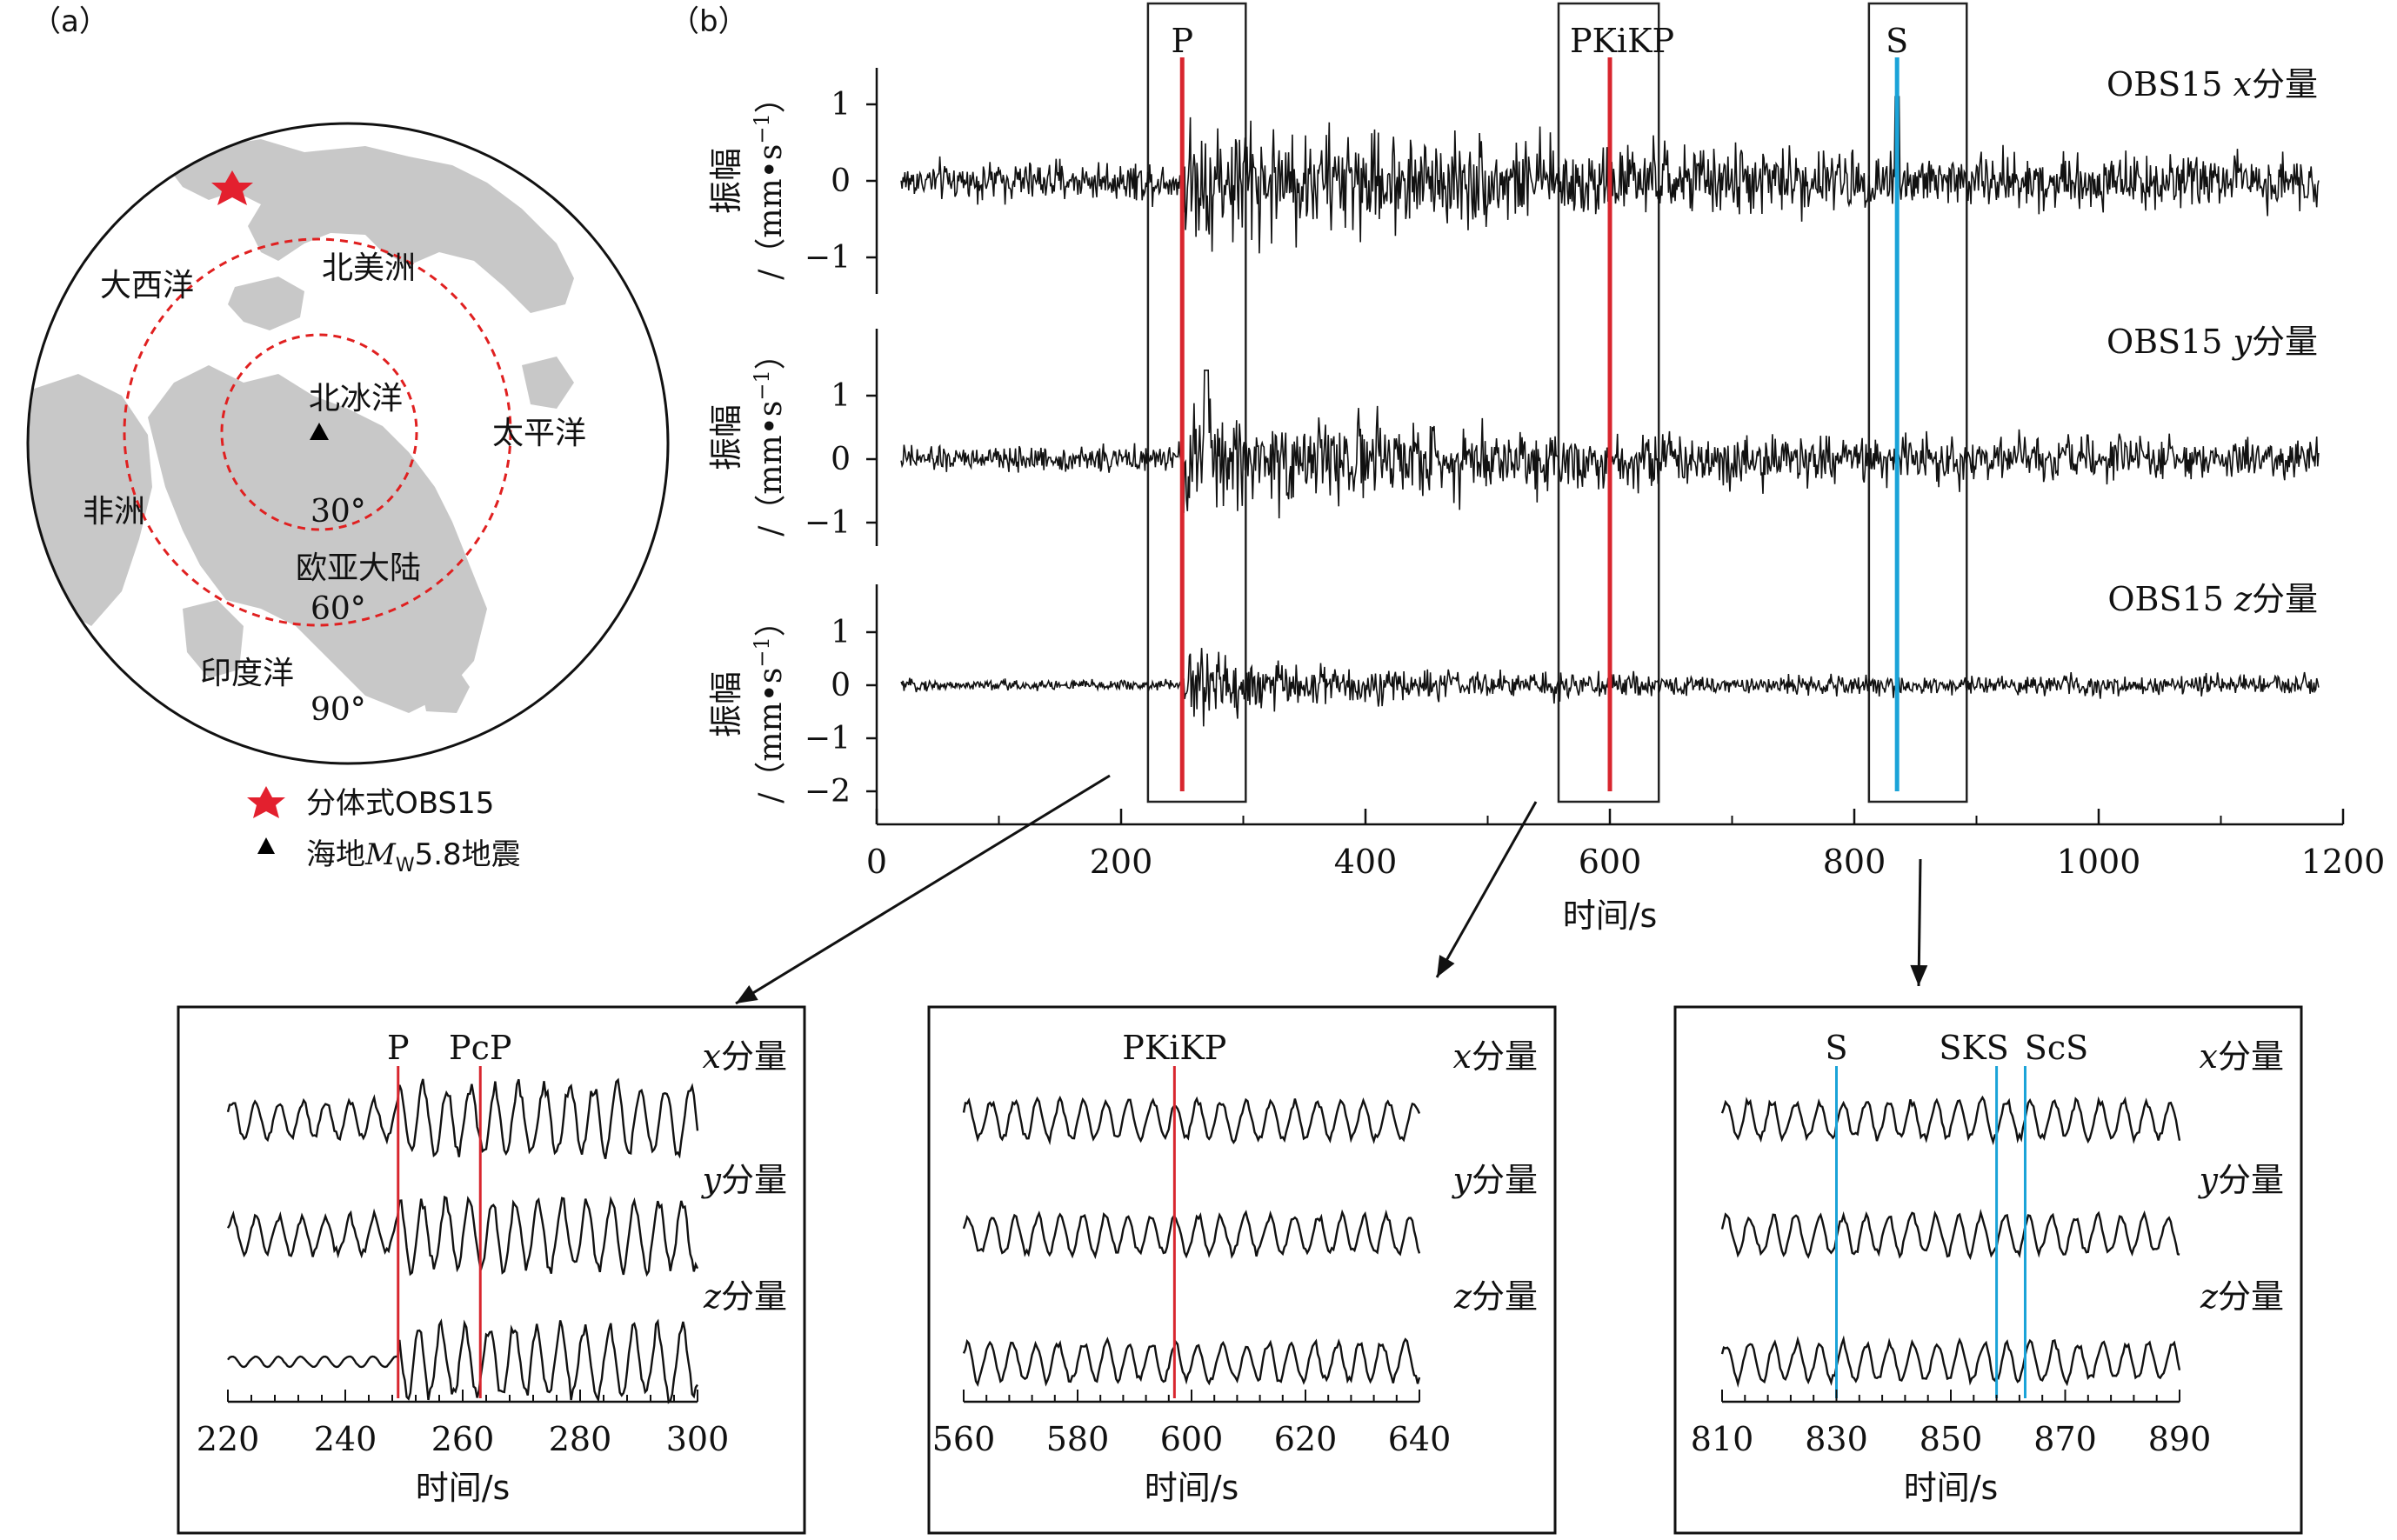  Describe the element at coordinates (762, 128) in the screenshot. I see `y-label-unit-sup: −1` at that location.